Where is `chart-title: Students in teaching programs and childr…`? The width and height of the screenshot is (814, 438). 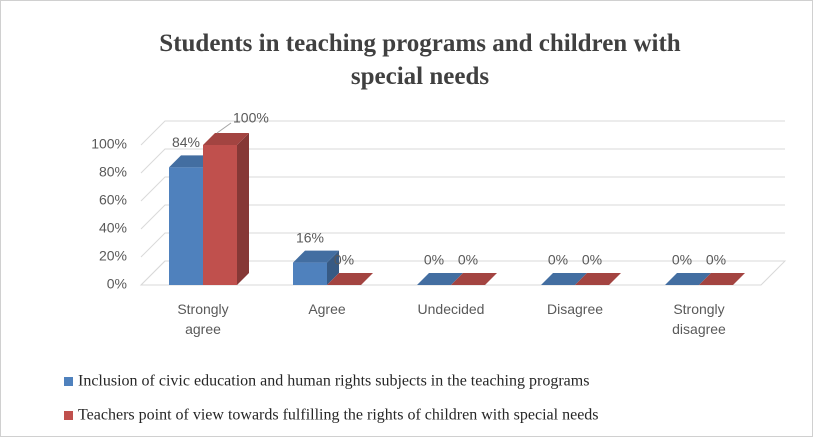
chart-title: Students in teaching programs and childr… is located at coordinates (419, 60).